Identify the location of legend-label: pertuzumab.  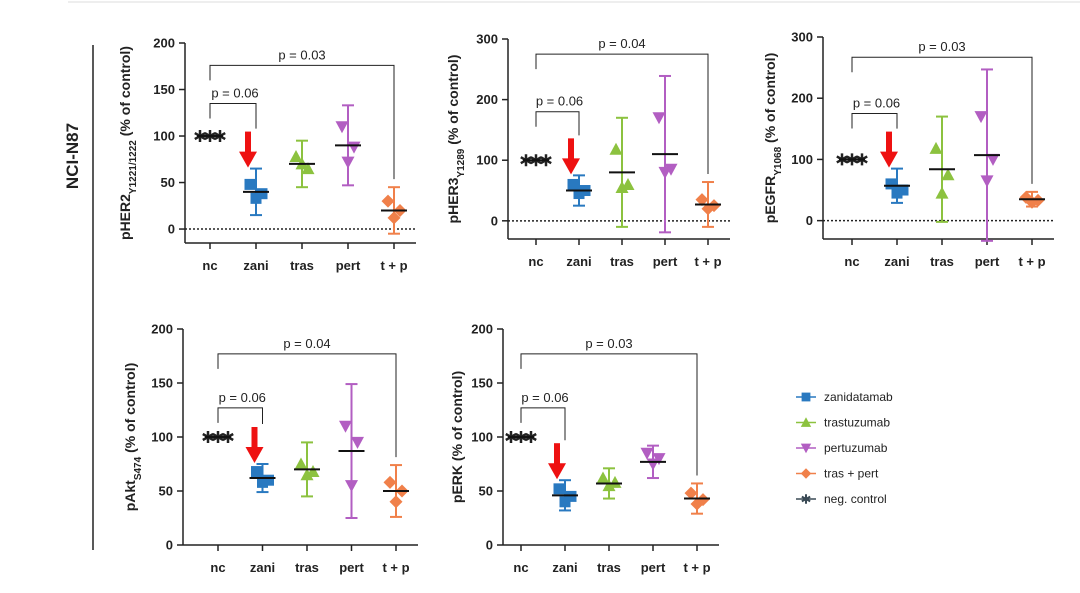
(856, 448).